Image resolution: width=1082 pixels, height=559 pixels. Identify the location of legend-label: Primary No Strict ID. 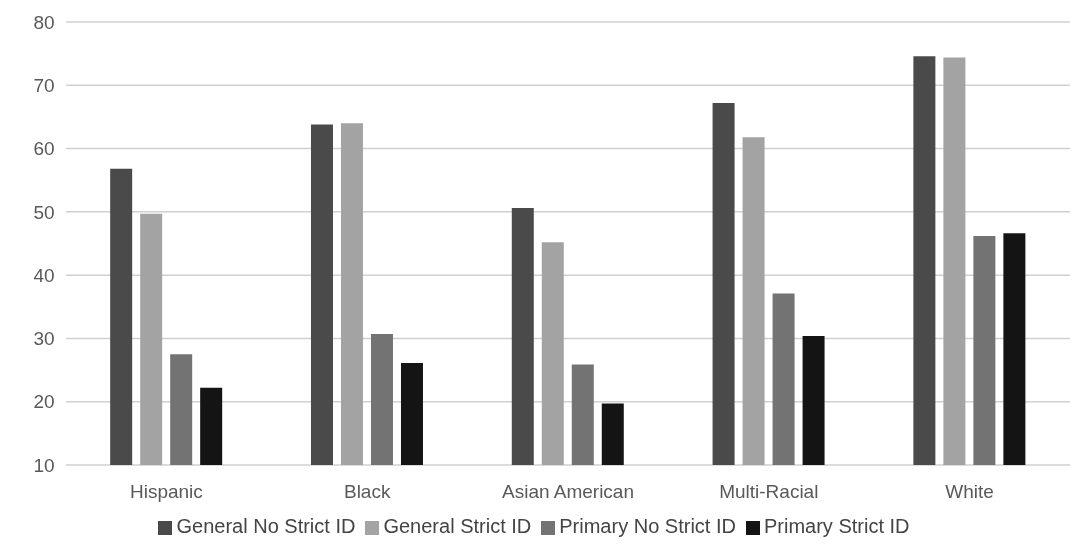
(647, 526).